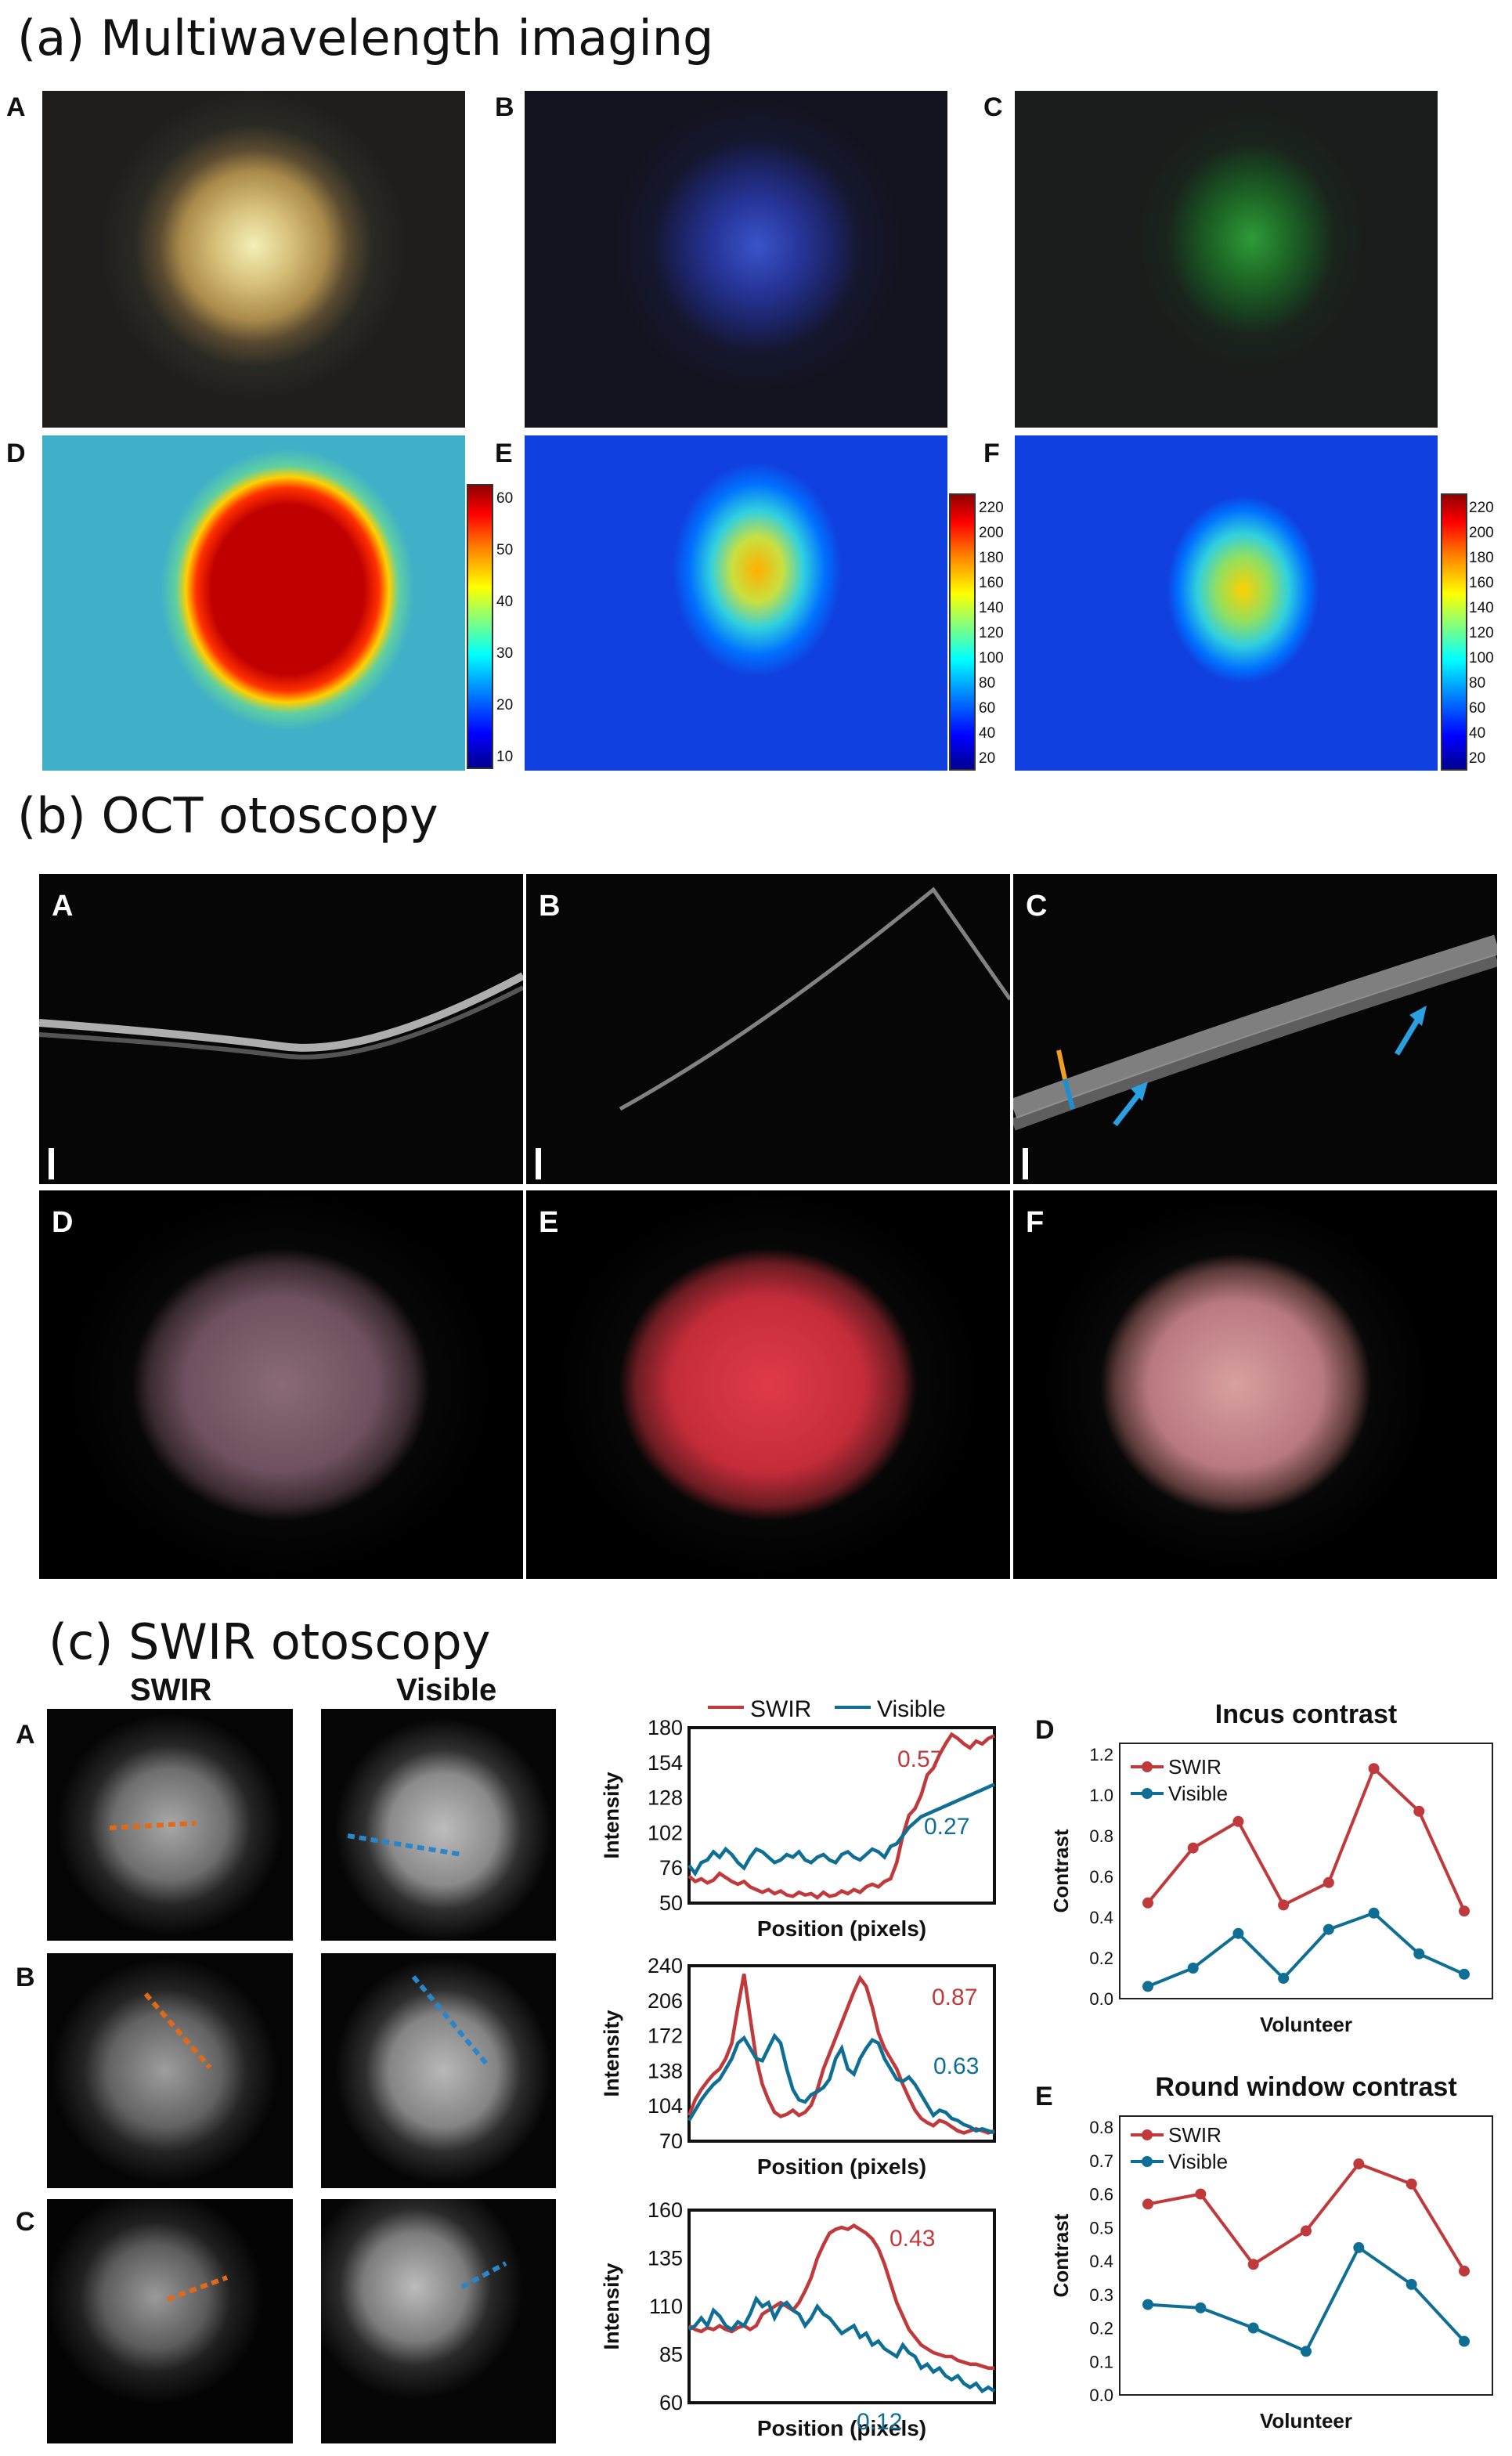 The image size is (1512, 2456). Describe the element at coordinates (1481, 533) in the screenshot. I see `ticks-f-tick: 200` at that location.